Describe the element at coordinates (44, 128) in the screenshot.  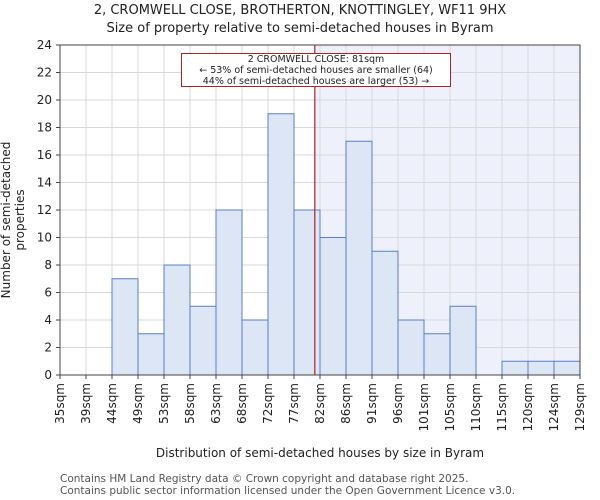
I see `y-tick-label: 18` at that location.